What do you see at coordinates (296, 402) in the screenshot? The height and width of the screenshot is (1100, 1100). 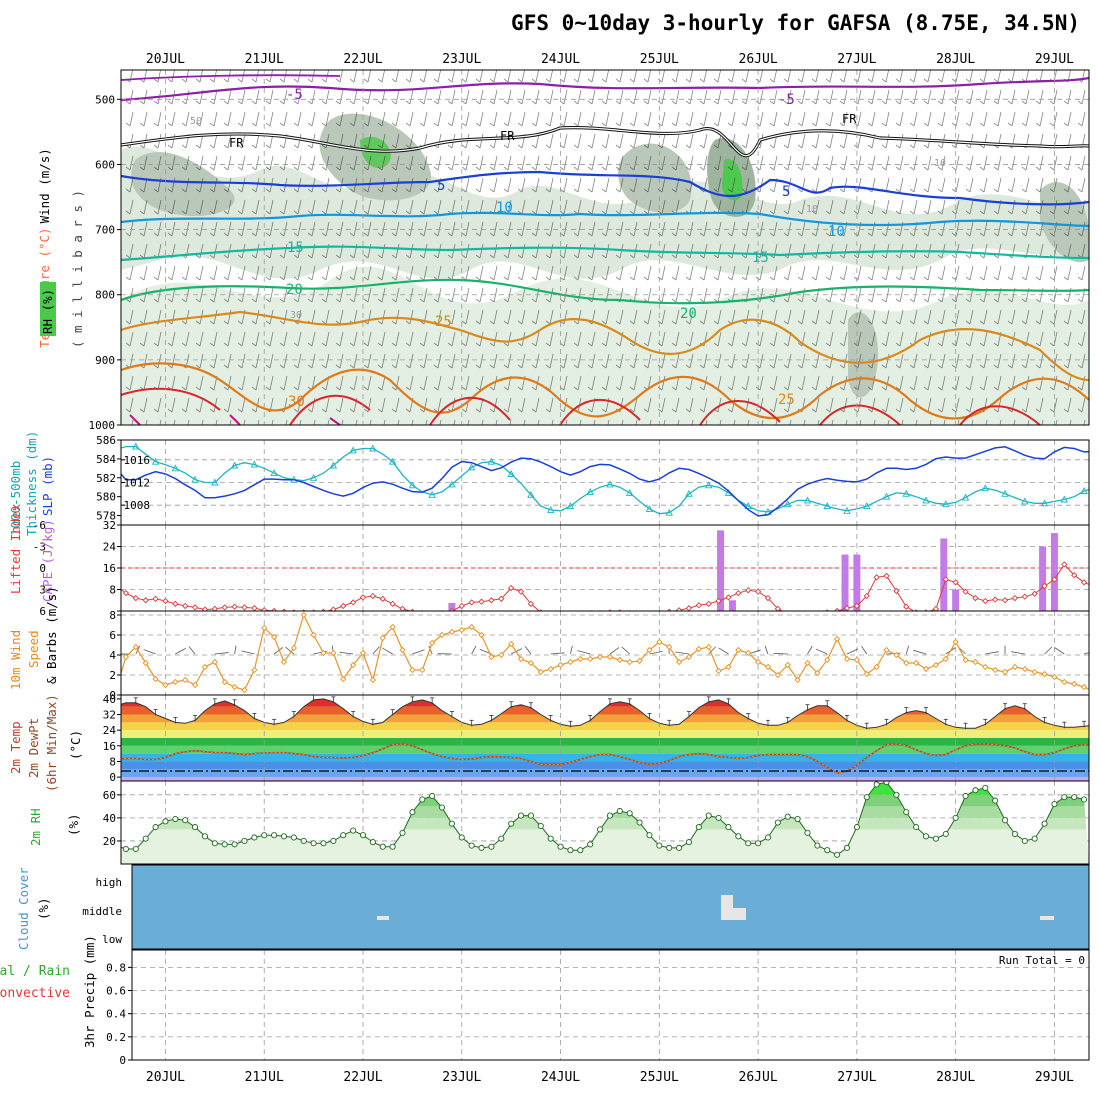 I see `label-30: 30` at bounding box center [296, 402].